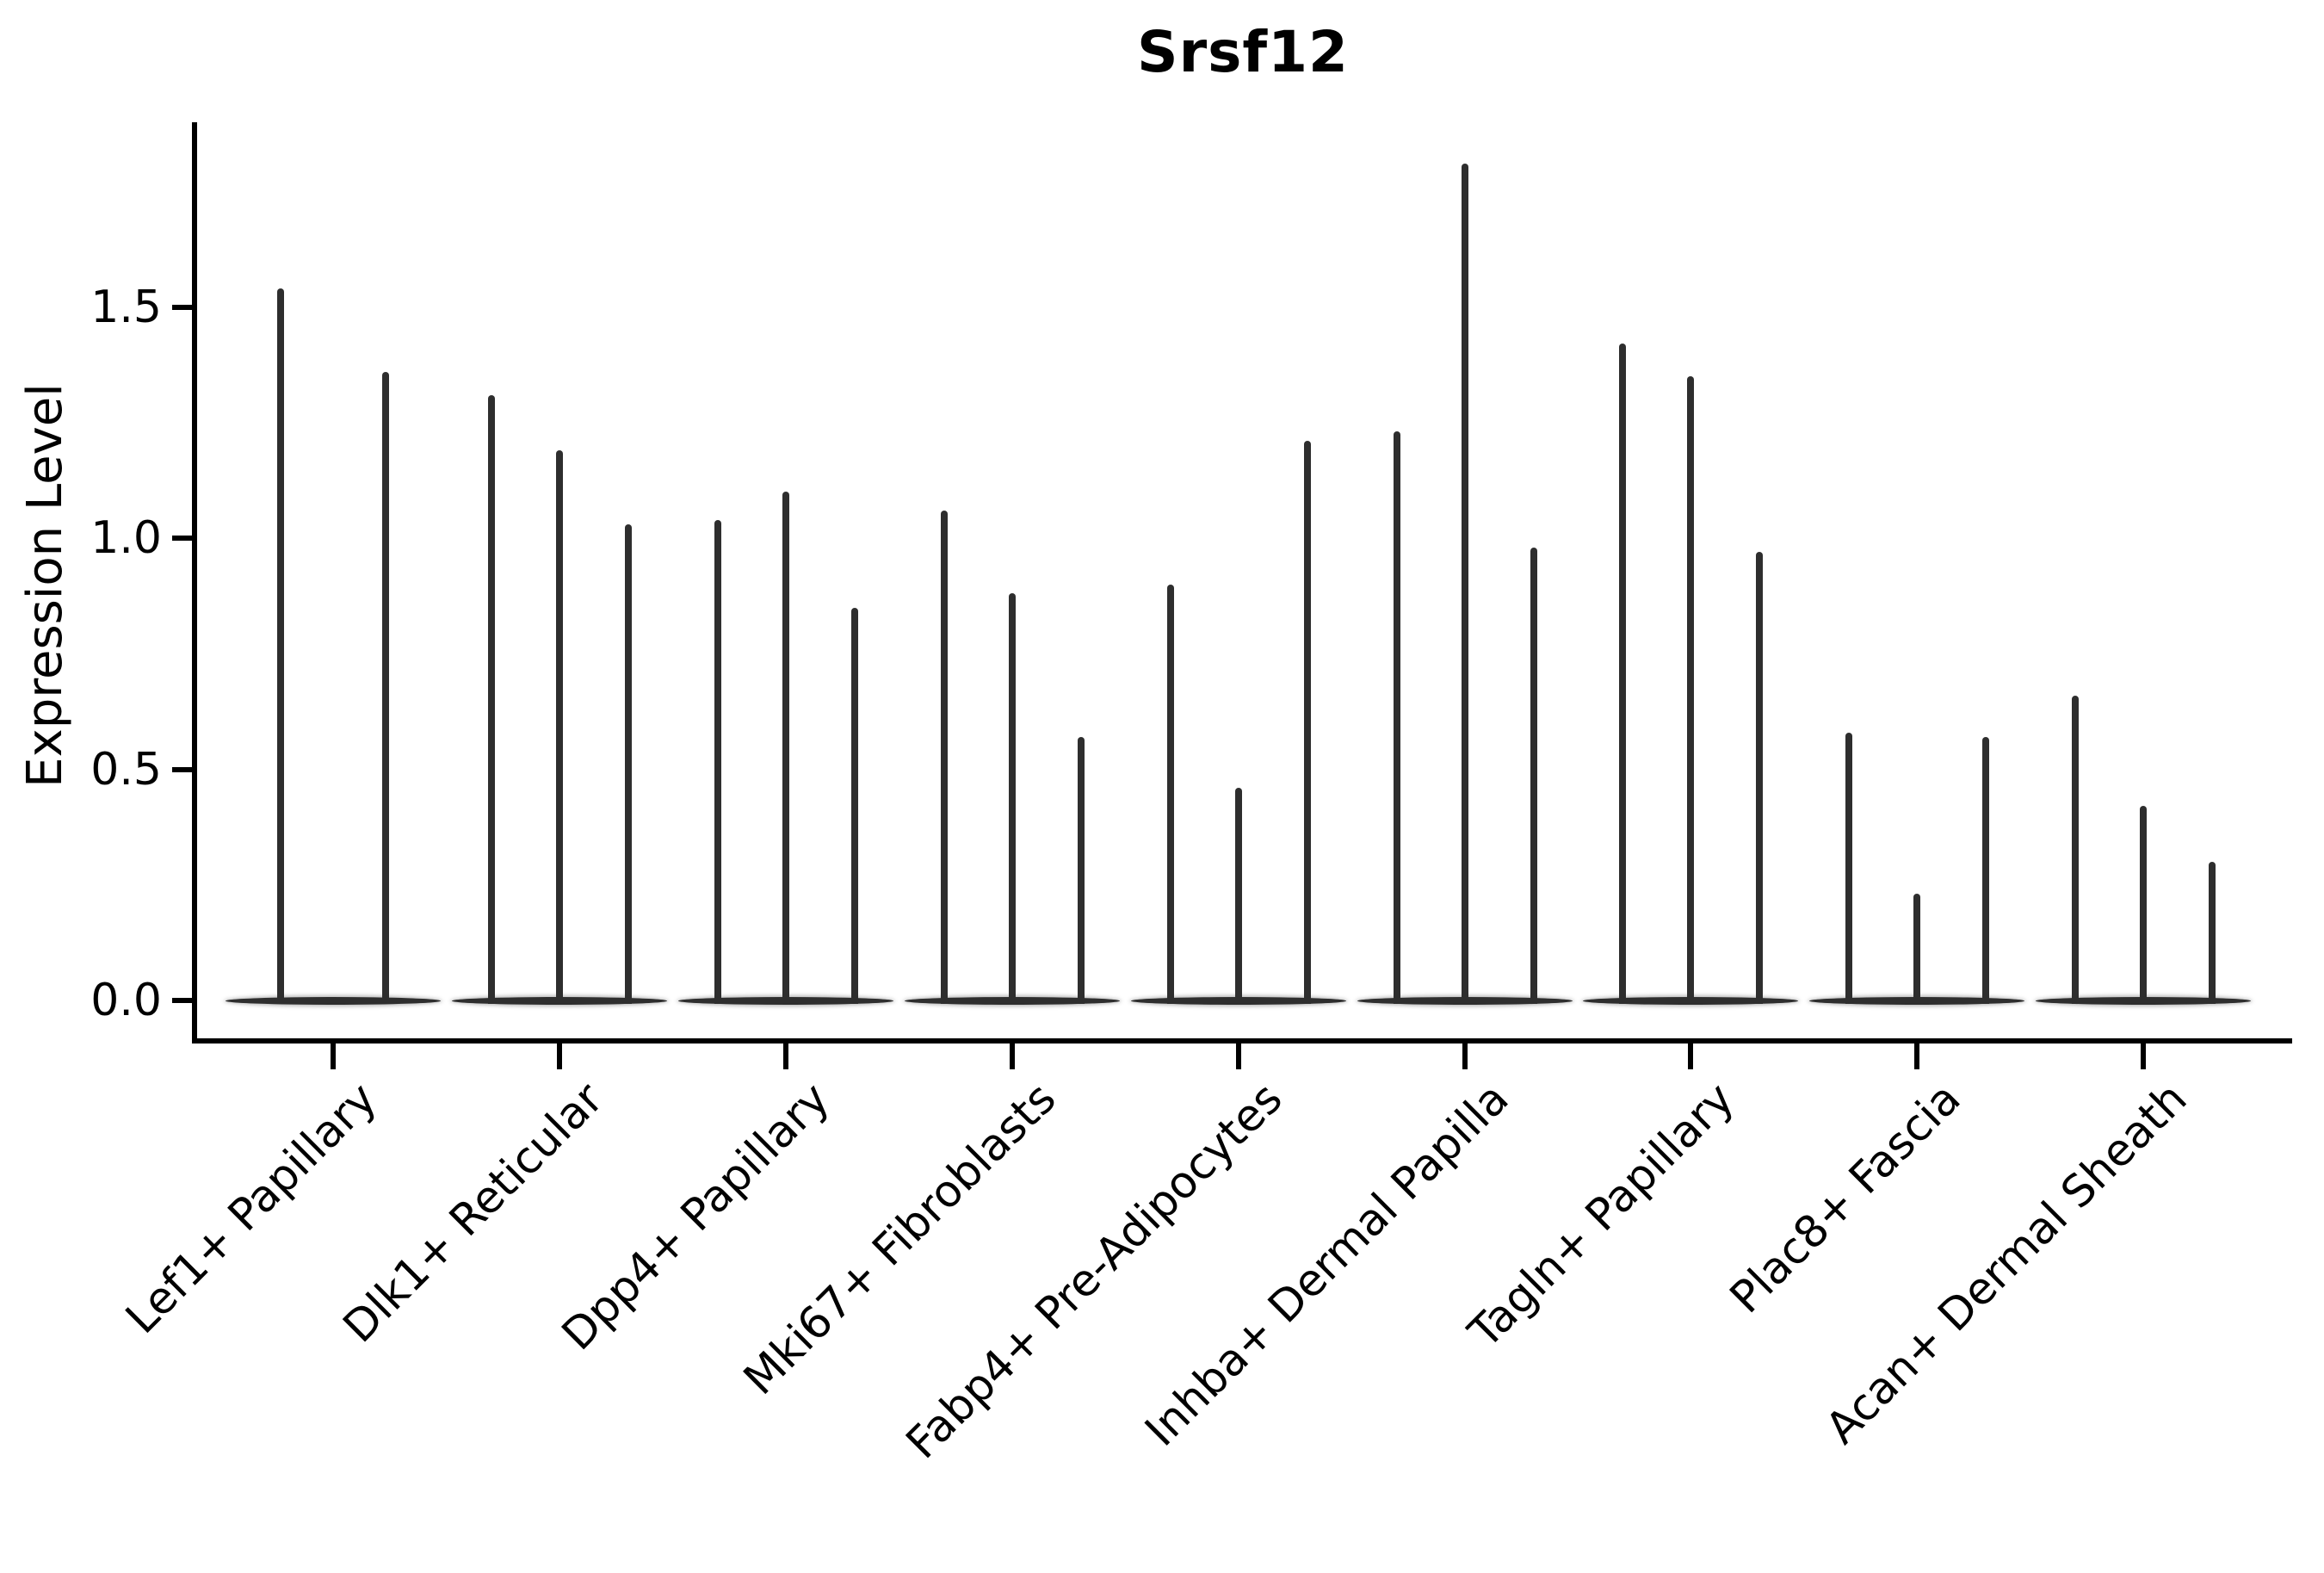 The height and width of the screenshot is (1573, 2324). Describe the element at coordinates (899, 1239) in the screenshot. I see `x-tick-label: Mki67+ Fibroblasts` at that location.